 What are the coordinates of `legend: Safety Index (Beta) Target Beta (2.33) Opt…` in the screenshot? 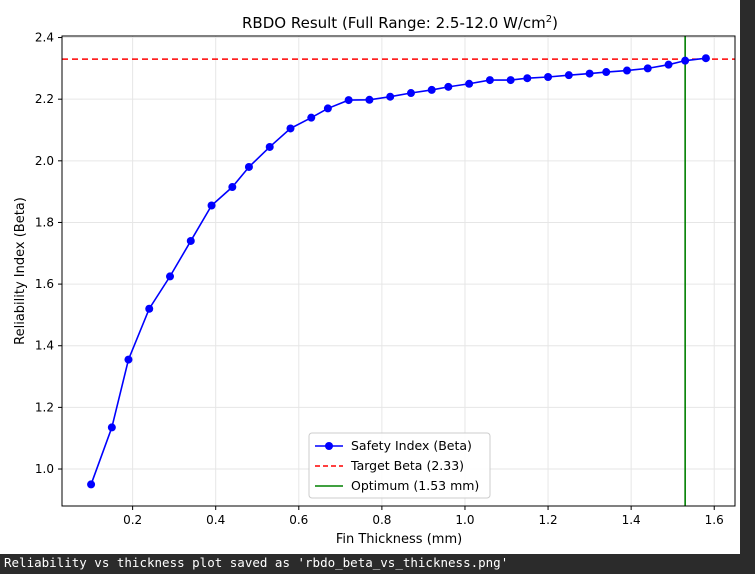 It's located at (399, 465).